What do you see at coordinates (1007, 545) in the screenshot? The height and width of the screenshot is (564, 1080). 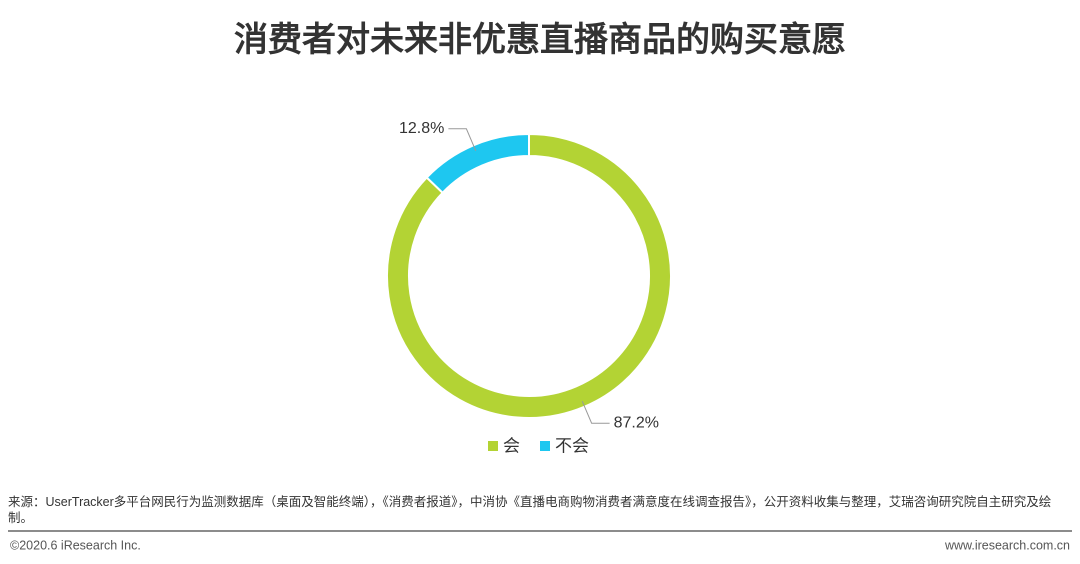 I see `website: www.iresearch.com.cn` at bounding box center [1007, 545].